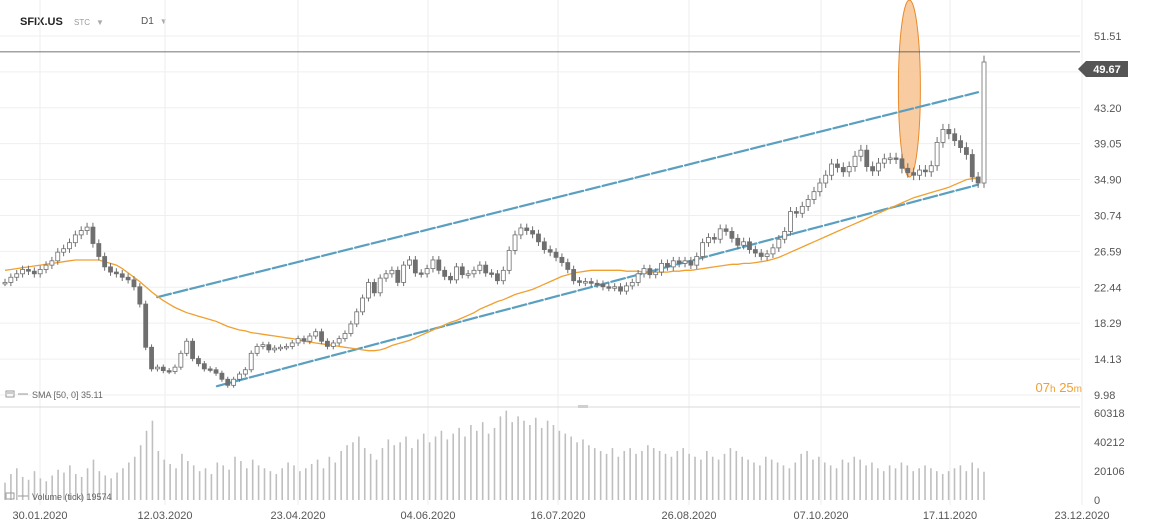  I want to click on y-axis-tick-label: 14.13, so click(1108, 360).